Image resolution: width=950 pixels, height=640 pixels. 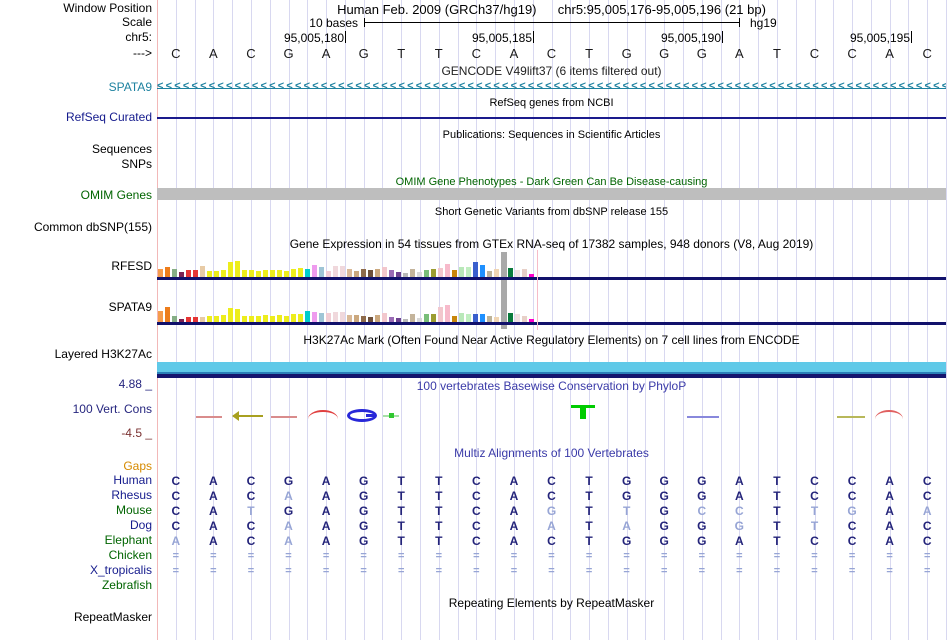 I want to click on omim-gene-bar, so click(x=551, y=194).